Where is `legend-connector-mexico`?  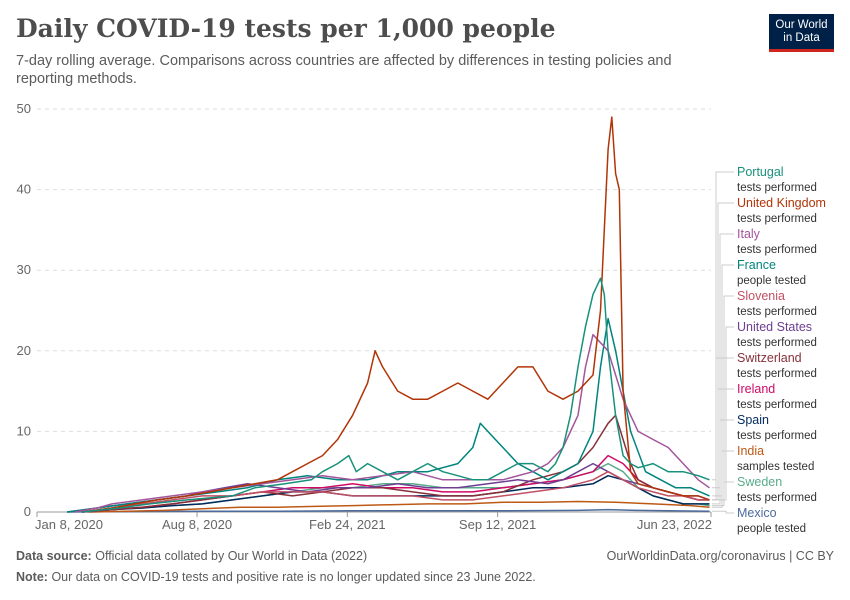 legend-connector-mexico is located at coordinates (723, 512).